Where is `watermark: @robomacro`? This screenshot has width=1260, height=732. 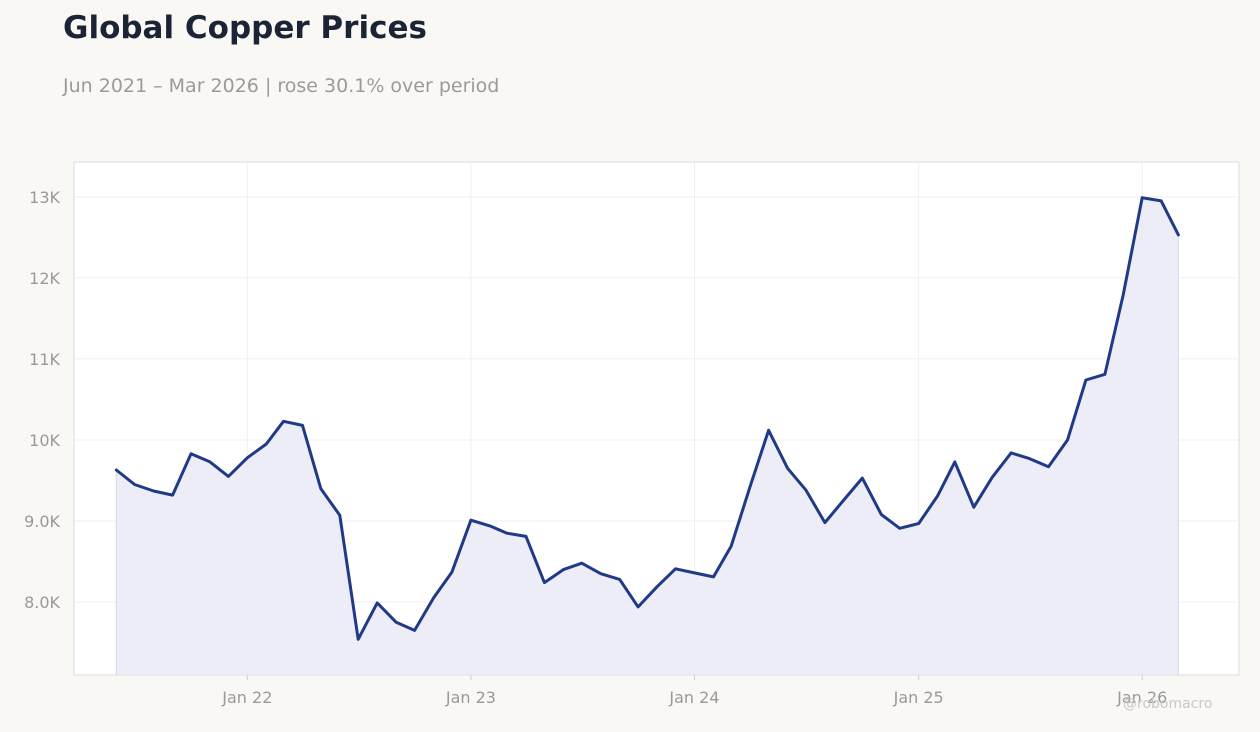
watermark: @robomacro is located at coordinates (1168, 704).